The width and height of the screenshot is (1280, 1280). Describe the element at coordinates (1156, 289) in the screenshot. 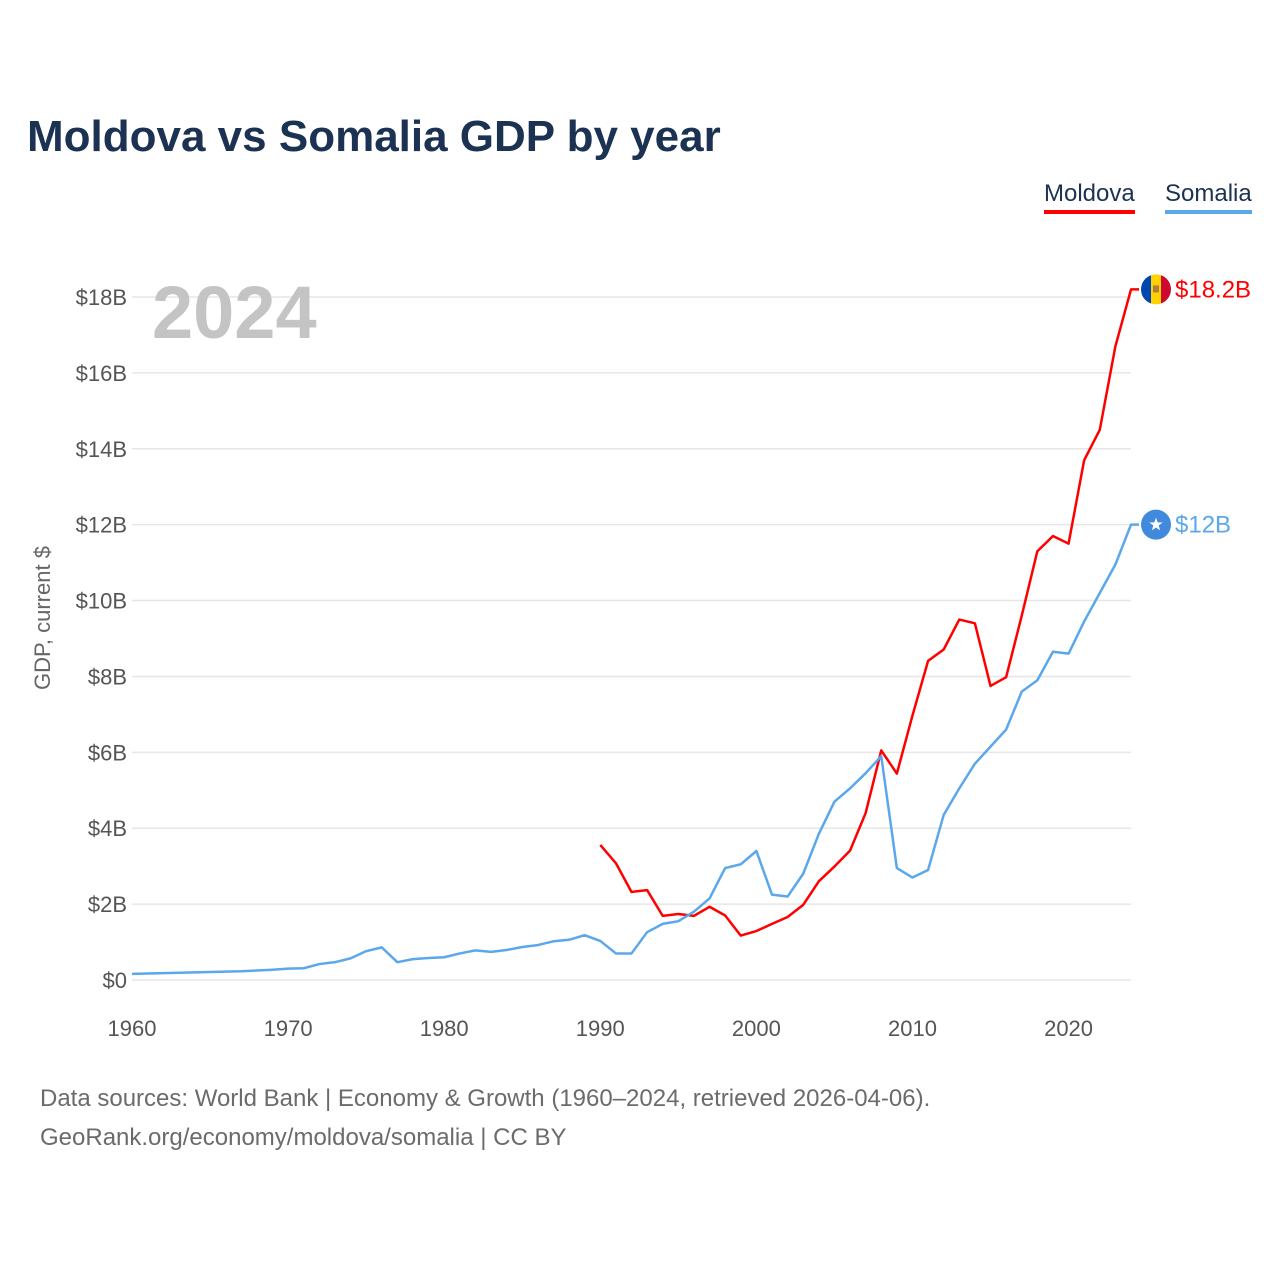

I see `moldova-flag-icon` at that location.